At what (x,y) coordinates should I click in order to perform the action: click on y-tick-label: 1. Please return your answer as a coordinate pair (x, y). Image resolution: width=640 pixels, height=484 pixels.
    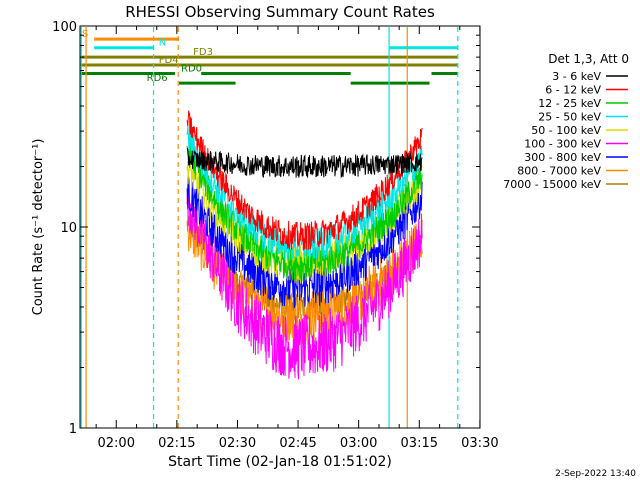
    Looking at the image, I should click on (73, 429).